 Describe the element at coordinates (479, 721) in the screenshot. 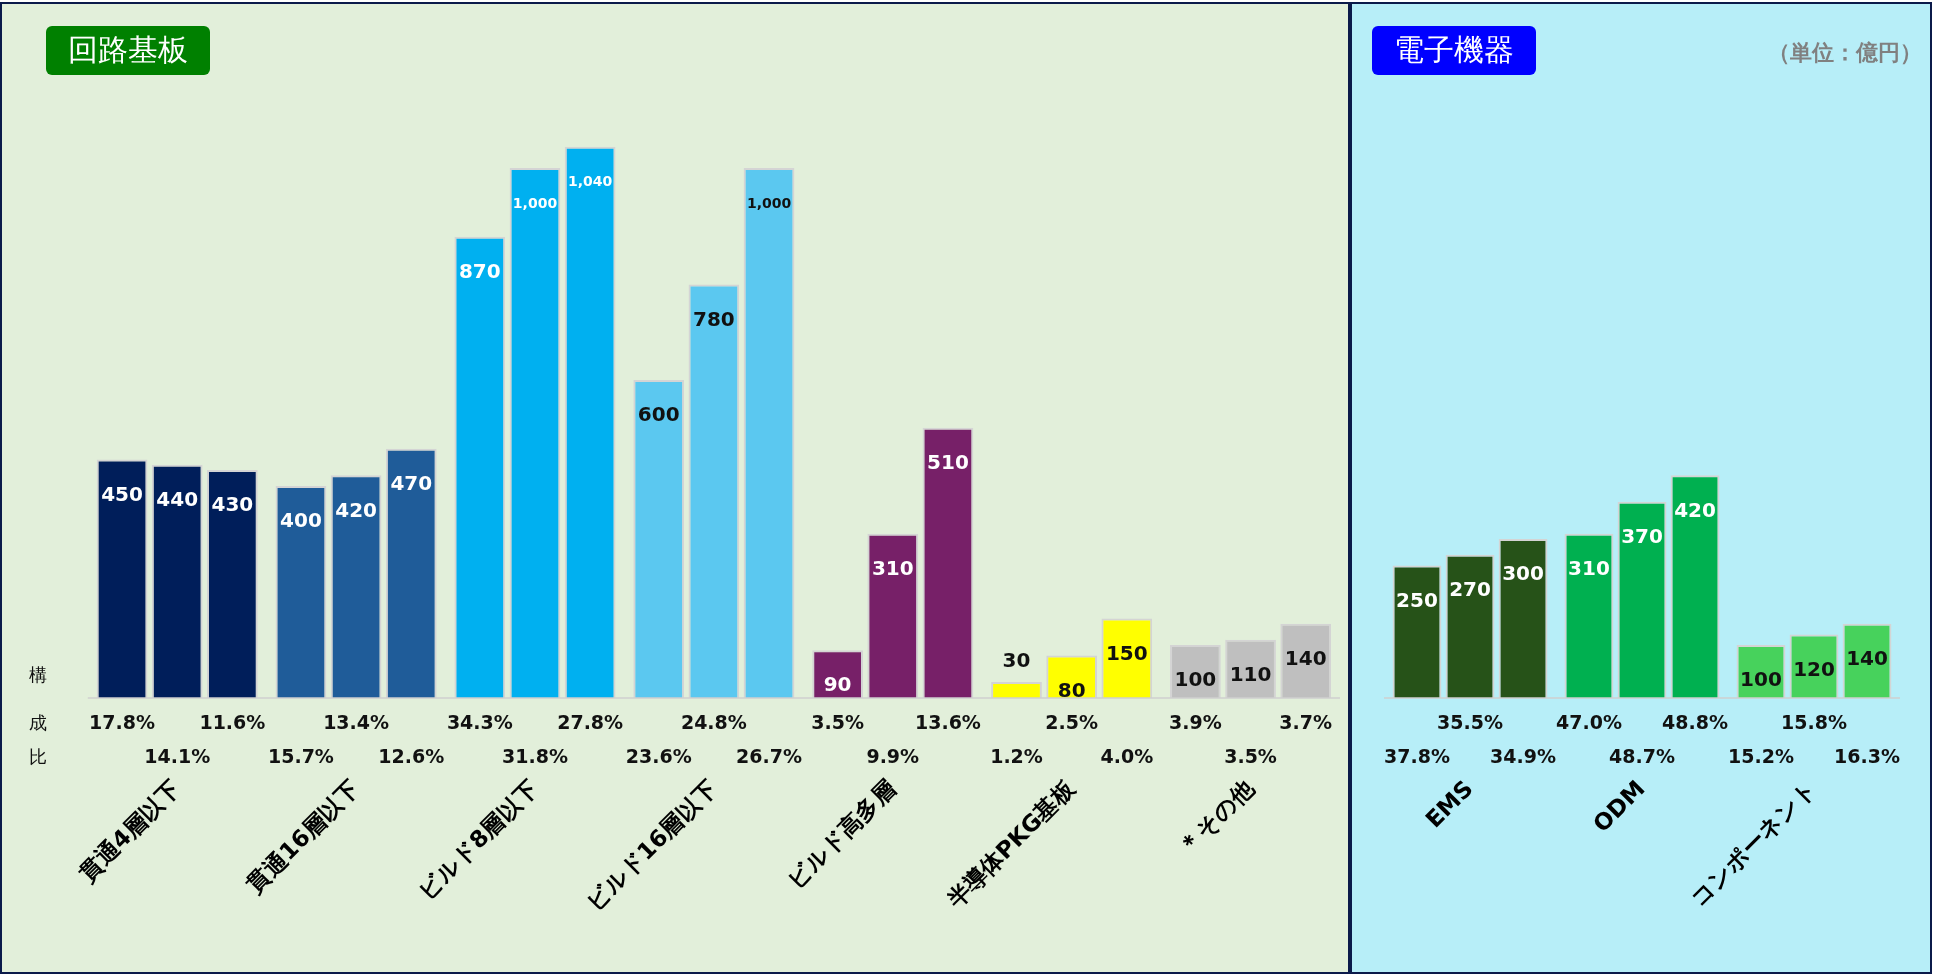

I see `text: 34.3%` at that location.